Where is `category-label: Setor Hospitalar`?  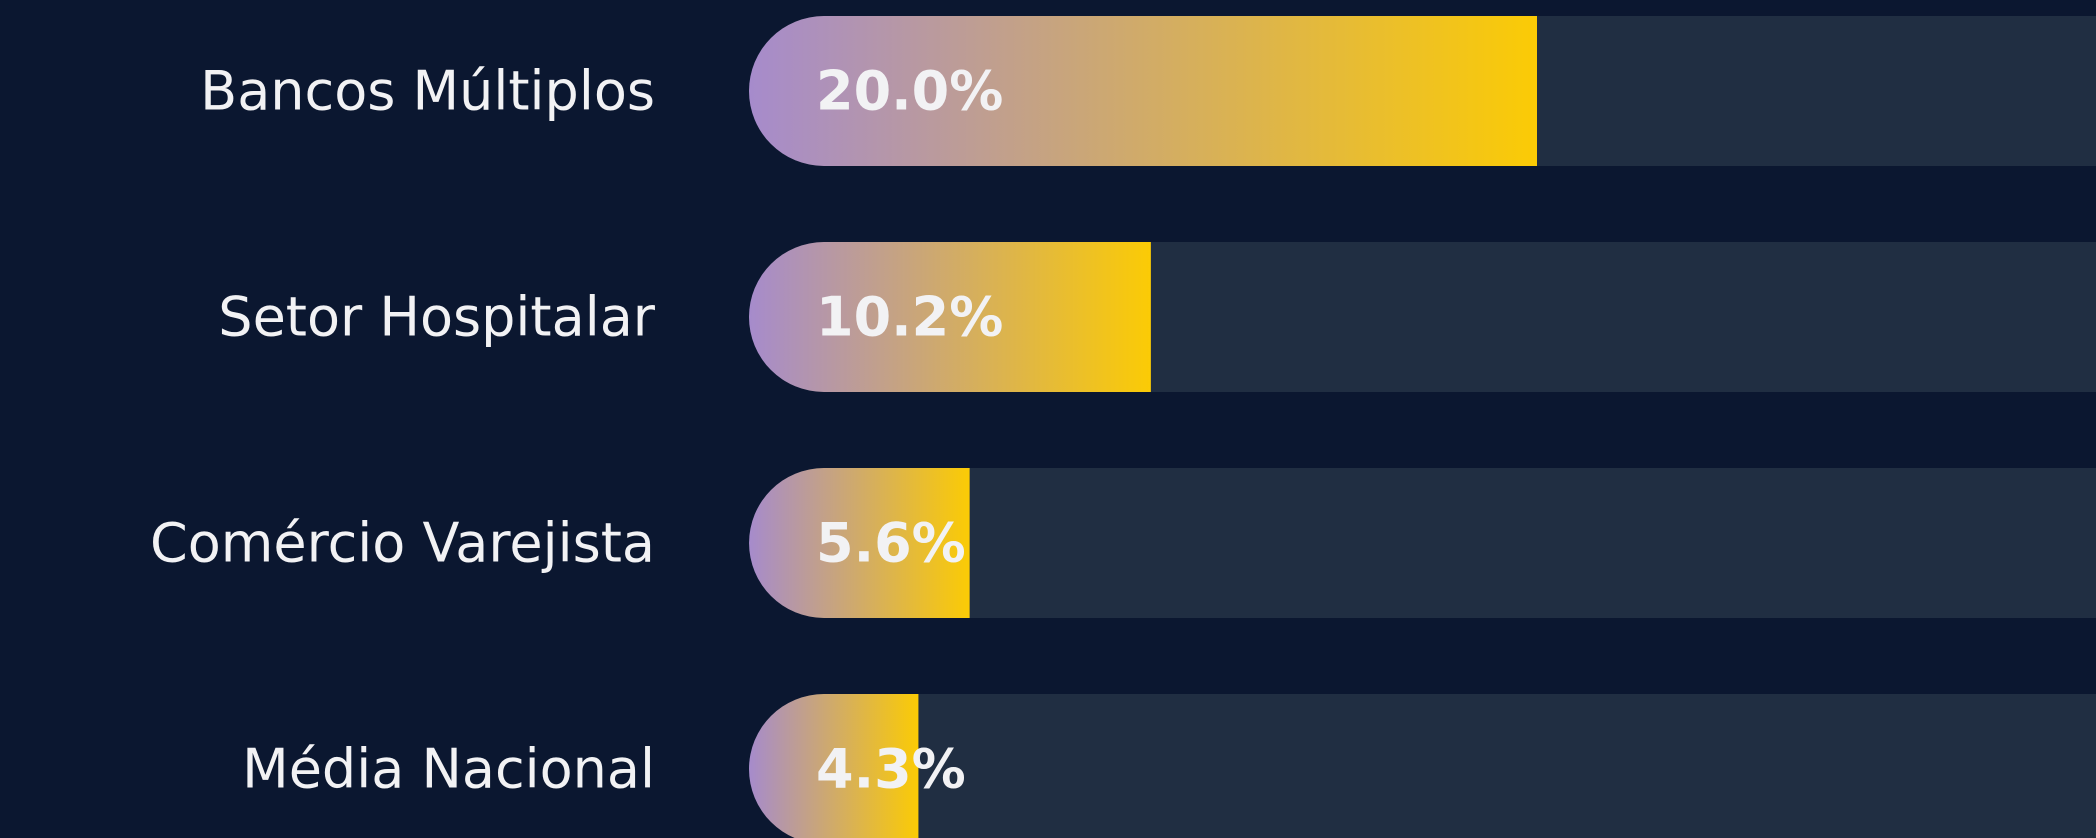 category-label: Setor Hospitalar is located at coordinates (436, 317).